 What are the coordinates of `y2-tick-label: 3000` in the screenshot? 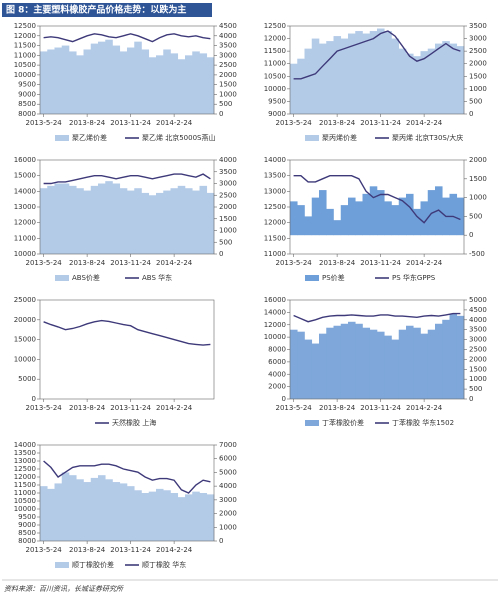 It's located at (228, 55).